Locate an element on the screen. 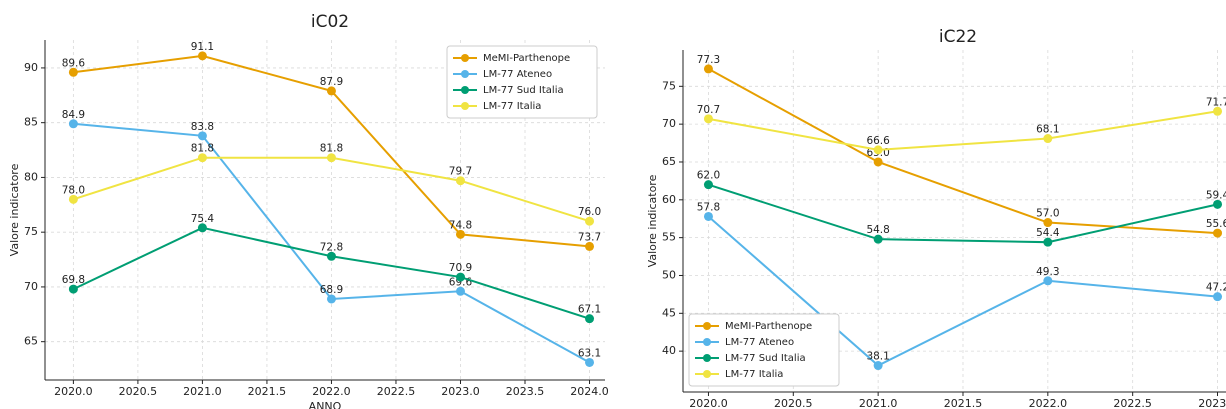  data-label: 89.6 is located at coordinates (74, 63).